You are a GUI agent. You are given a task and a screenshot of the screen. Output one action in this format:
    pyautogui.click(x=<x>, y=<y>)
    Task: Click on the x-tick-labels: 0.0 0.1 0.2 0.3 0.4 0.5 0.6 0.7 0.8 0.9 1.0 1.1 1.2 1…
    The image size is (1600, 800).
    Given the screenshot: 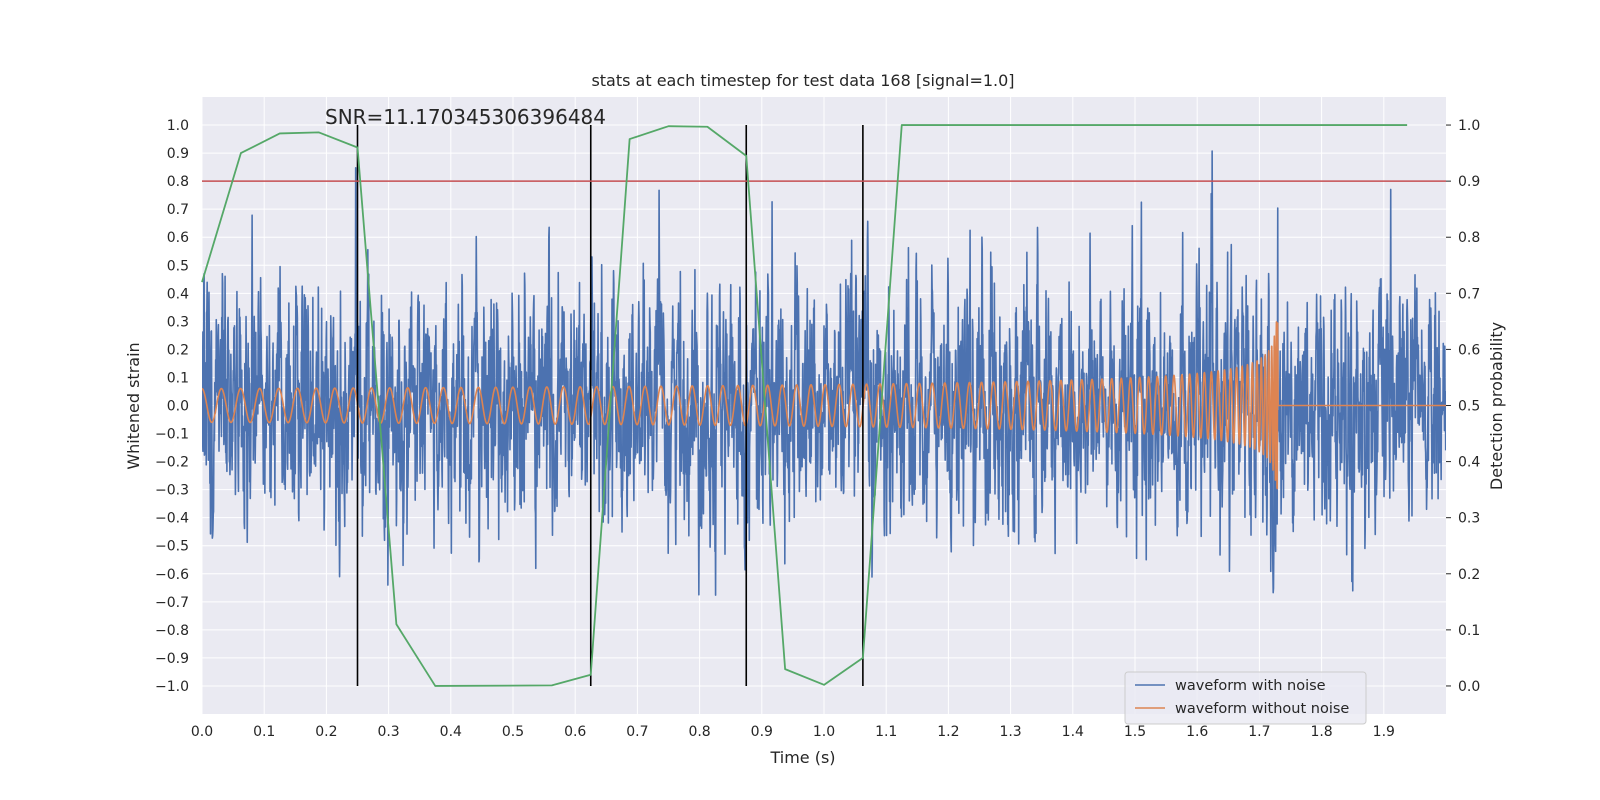 What is the action you would take?
    pyautogui.click(x=793, y=732)
    